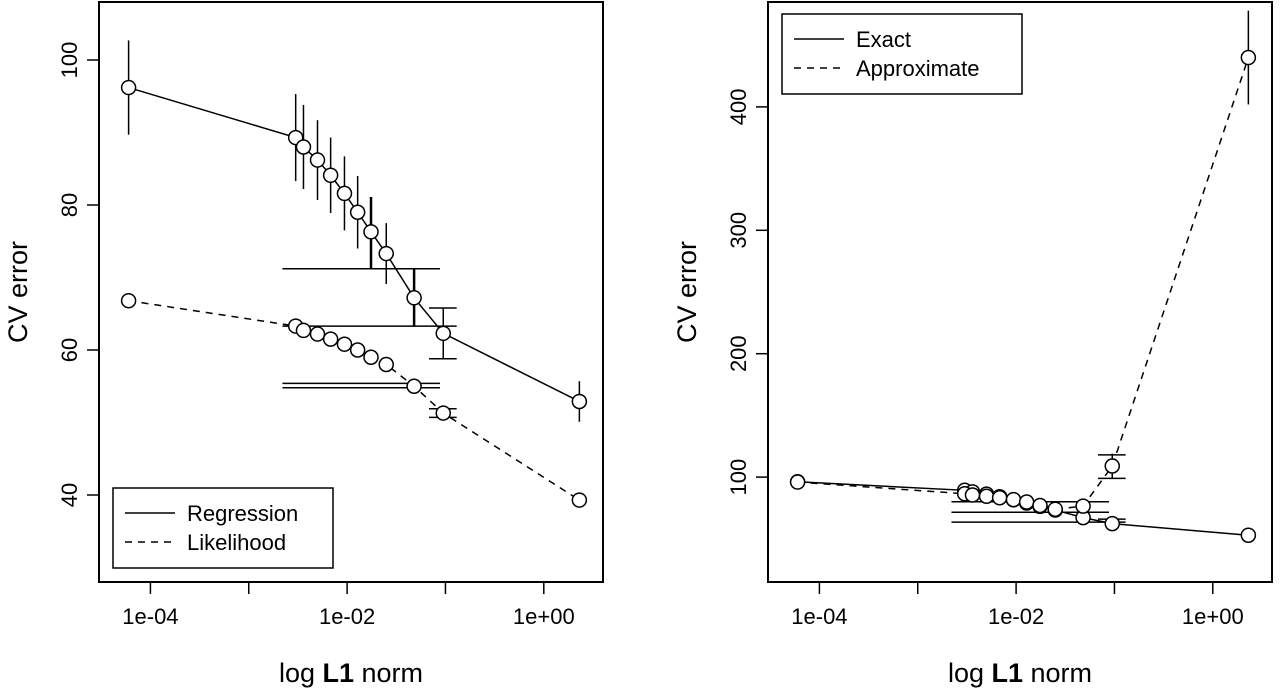 This screenshot has width=1280, height=690. I want to click on y-tick-label: 200, so click(738, 353).